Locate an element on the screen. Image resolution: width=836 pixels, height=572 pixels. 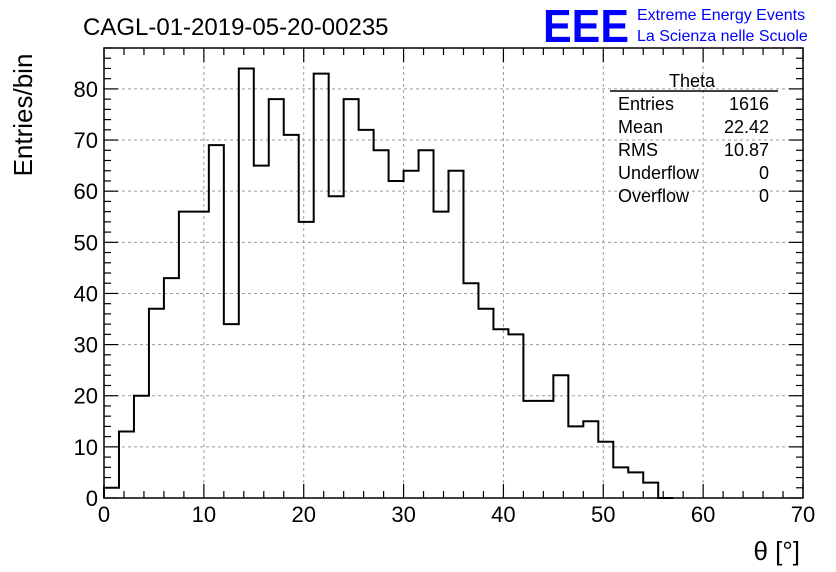
logo-line-1: Extreme Energy Events is located at coordinates (721, 15).